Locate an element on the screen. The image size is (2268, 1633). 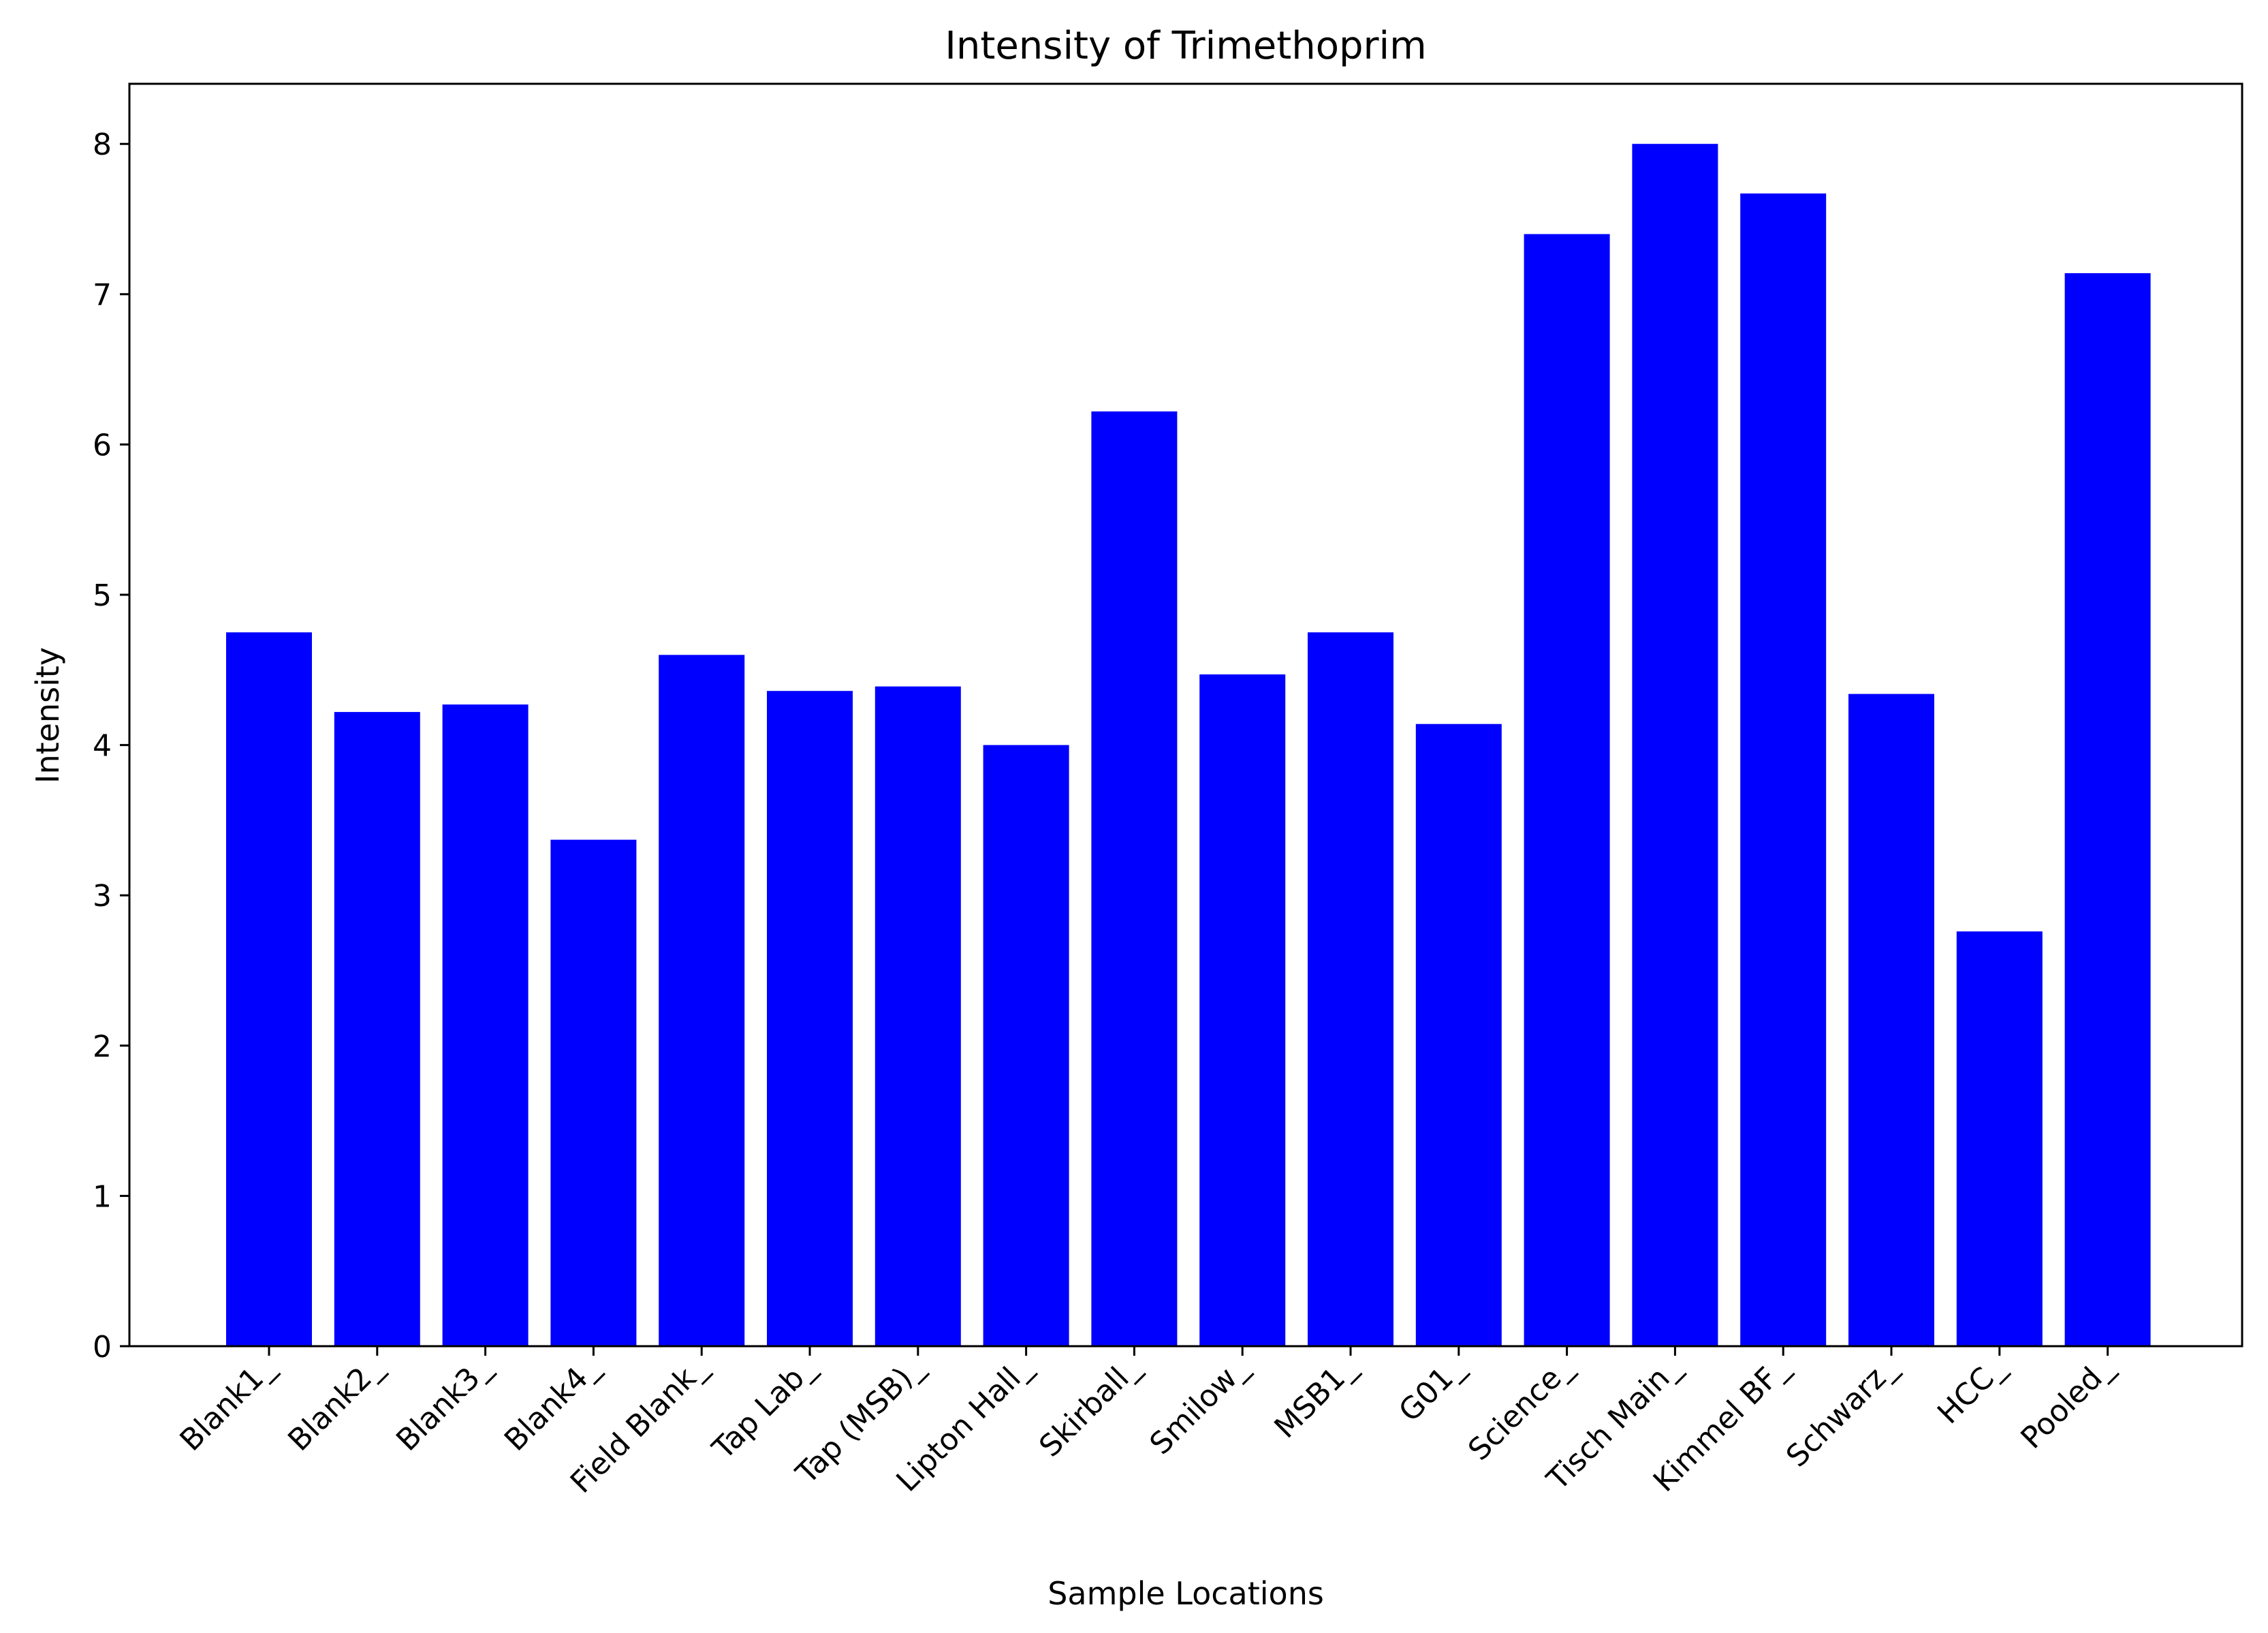
y-axis-ticks: 0 1 2 3 4 5 6 7 8 is located at coordinates (111, 746).